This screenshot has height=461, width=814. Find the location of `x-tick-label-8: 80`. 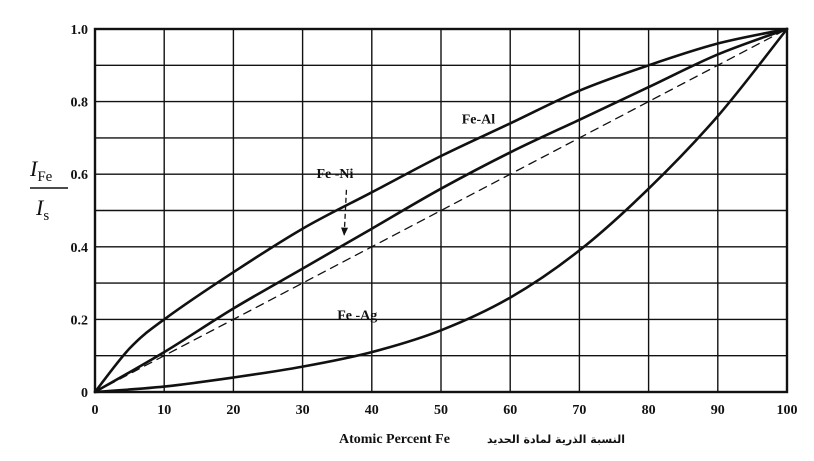

x-tick-label-8: 80 is located at coordinates (649, 410).